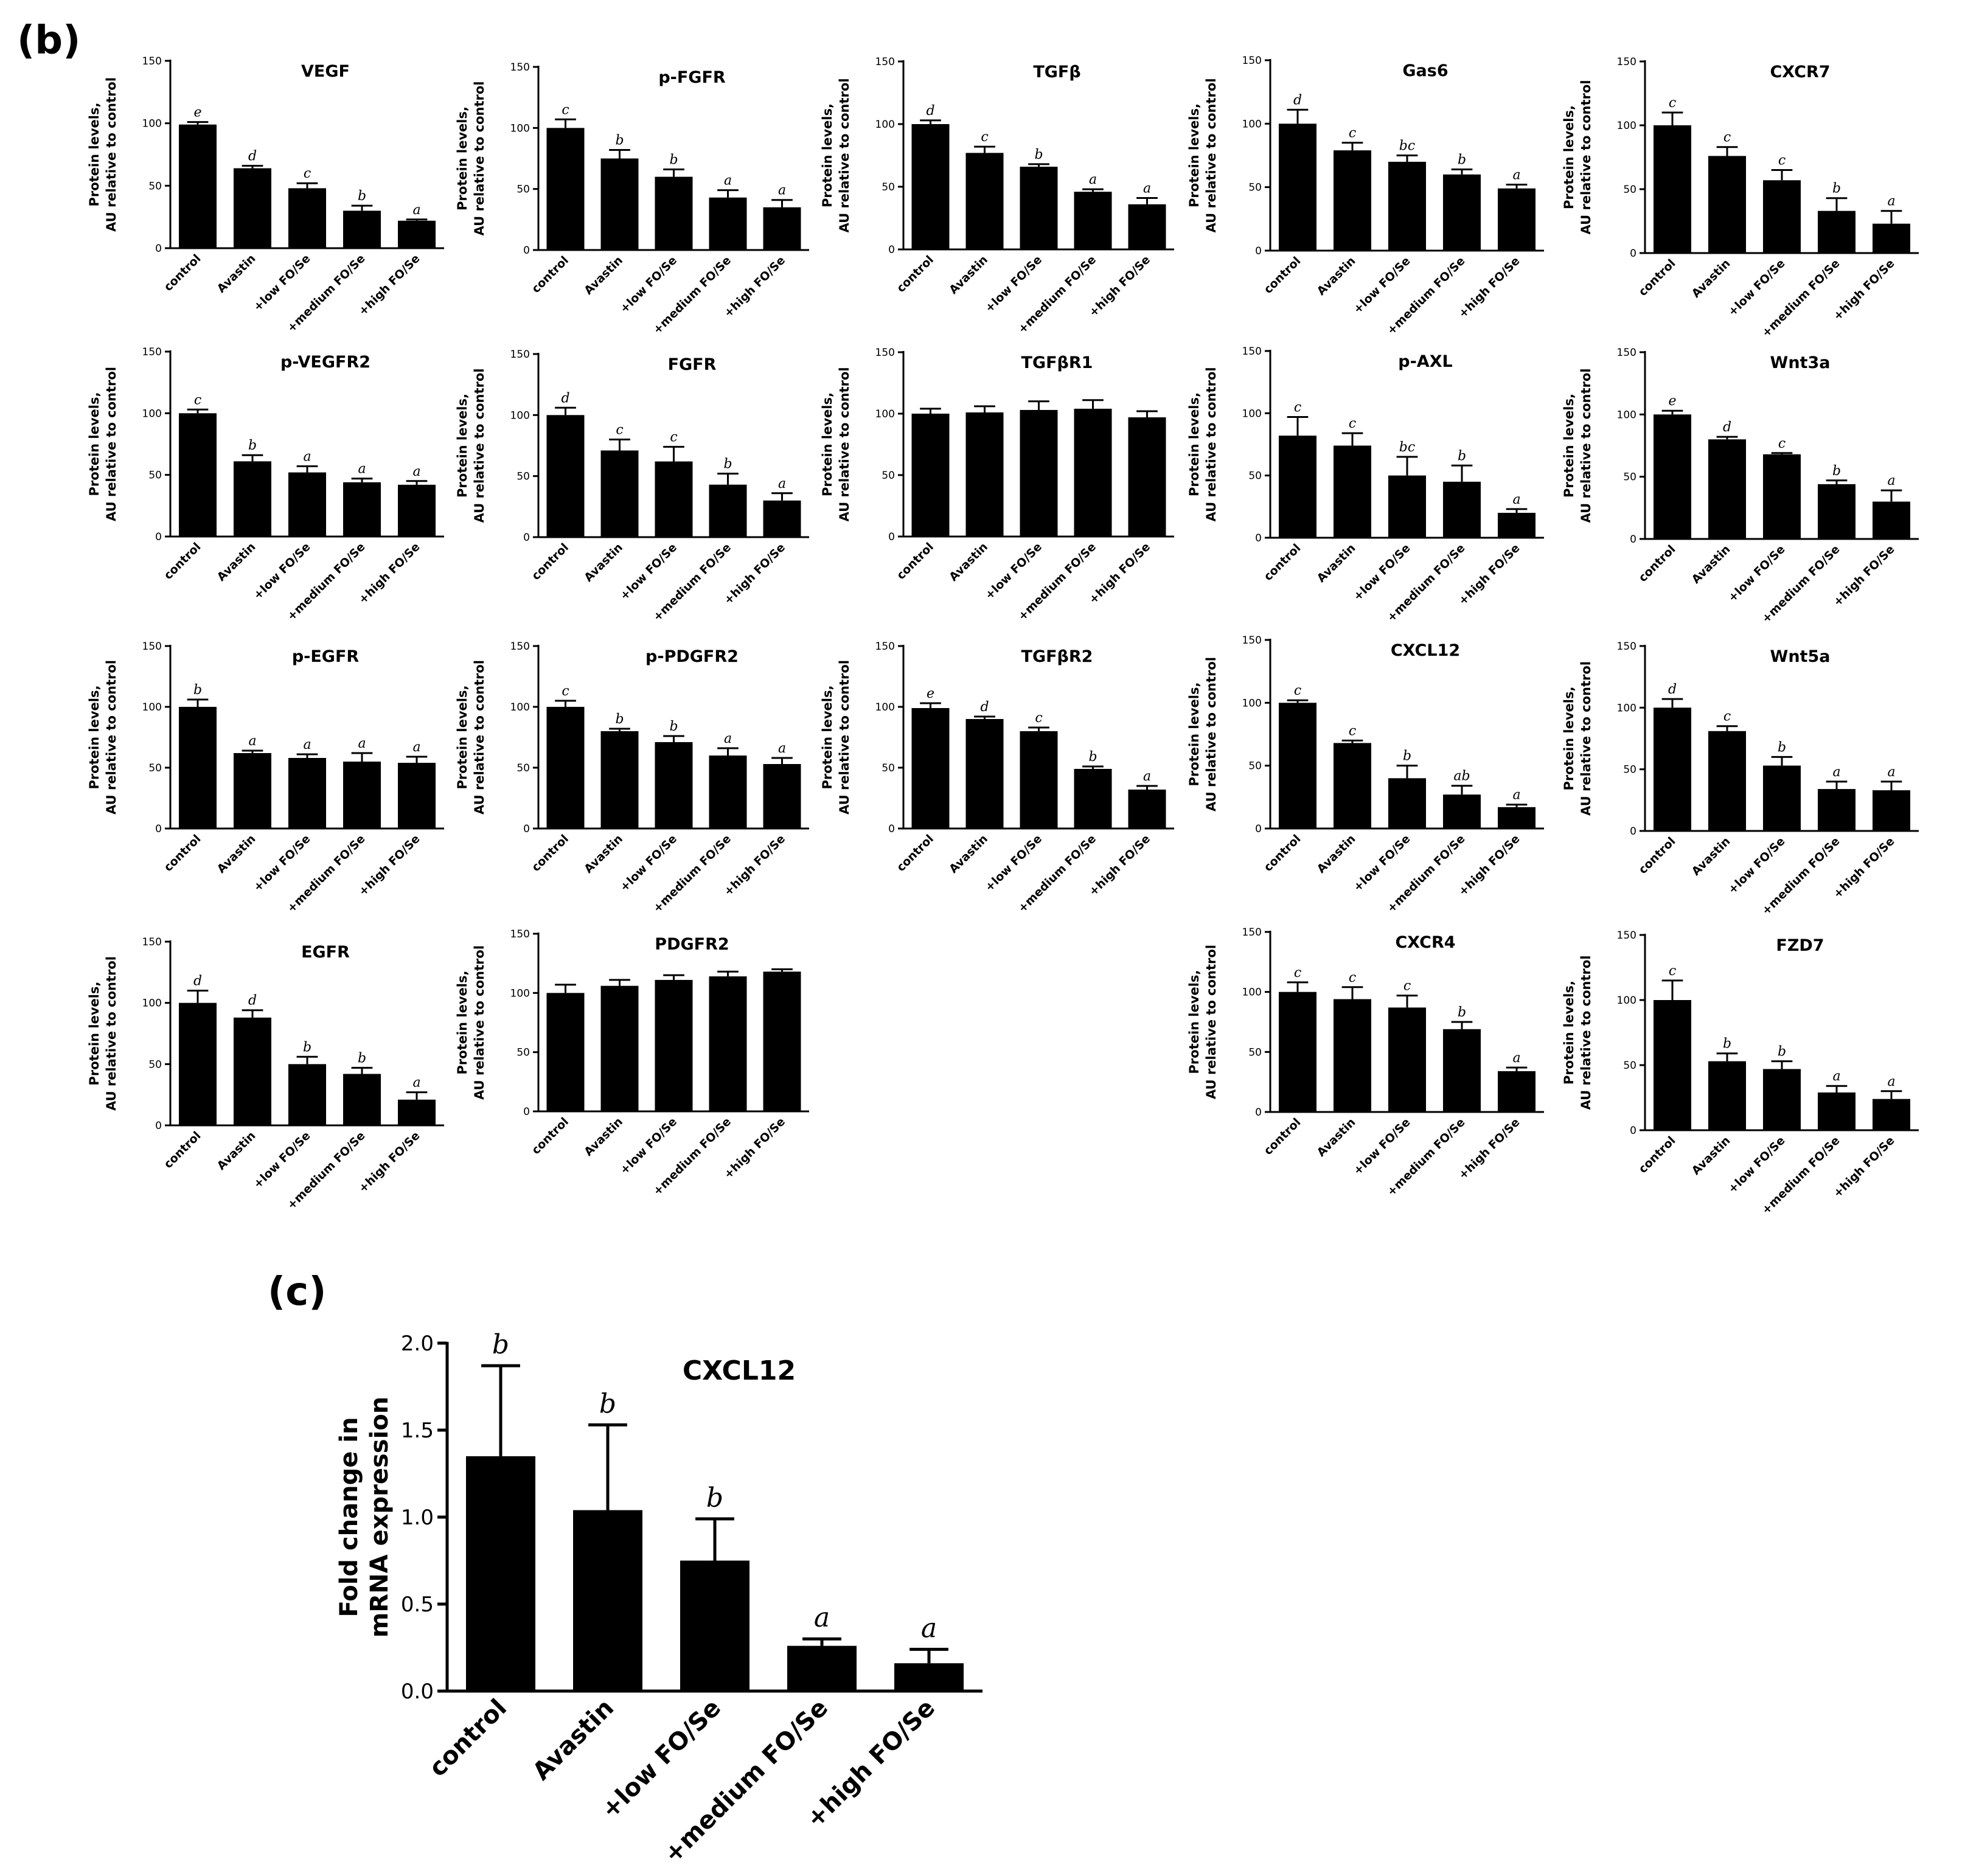 The image size is (1965, 1876). Describe the element at coordinates (1800, 72) in the screenshot. I see `chart-title: CXCR7` at that location.